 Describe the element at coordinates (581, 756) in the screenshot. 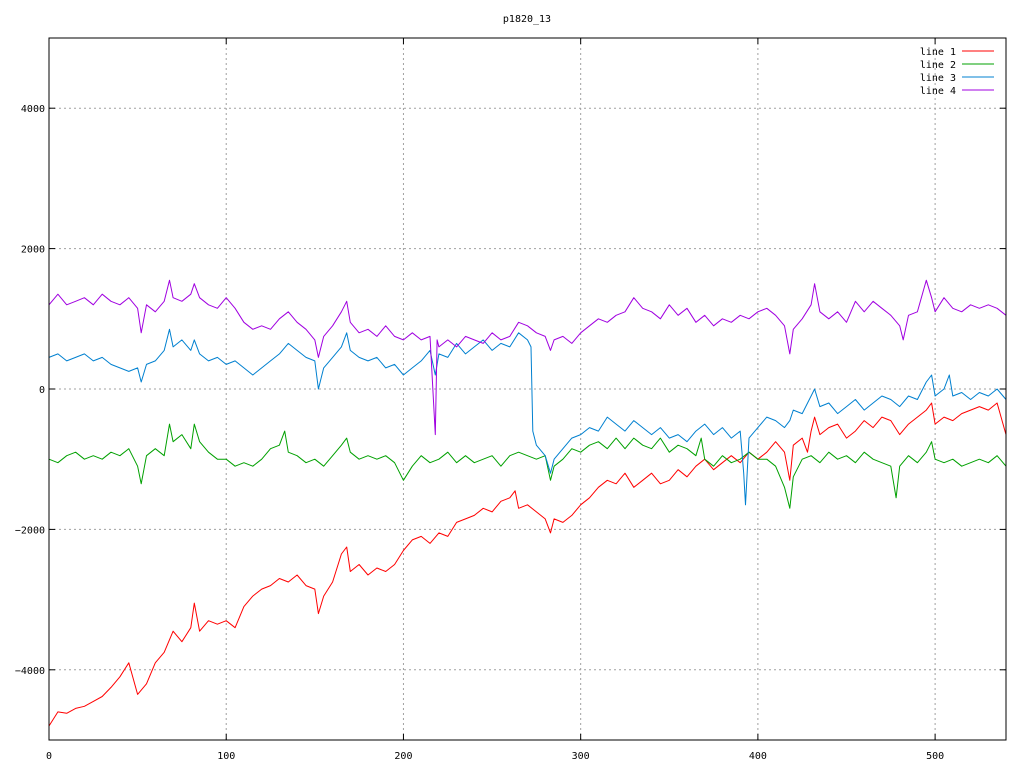

I see `x-tick-label: 300` at that location.